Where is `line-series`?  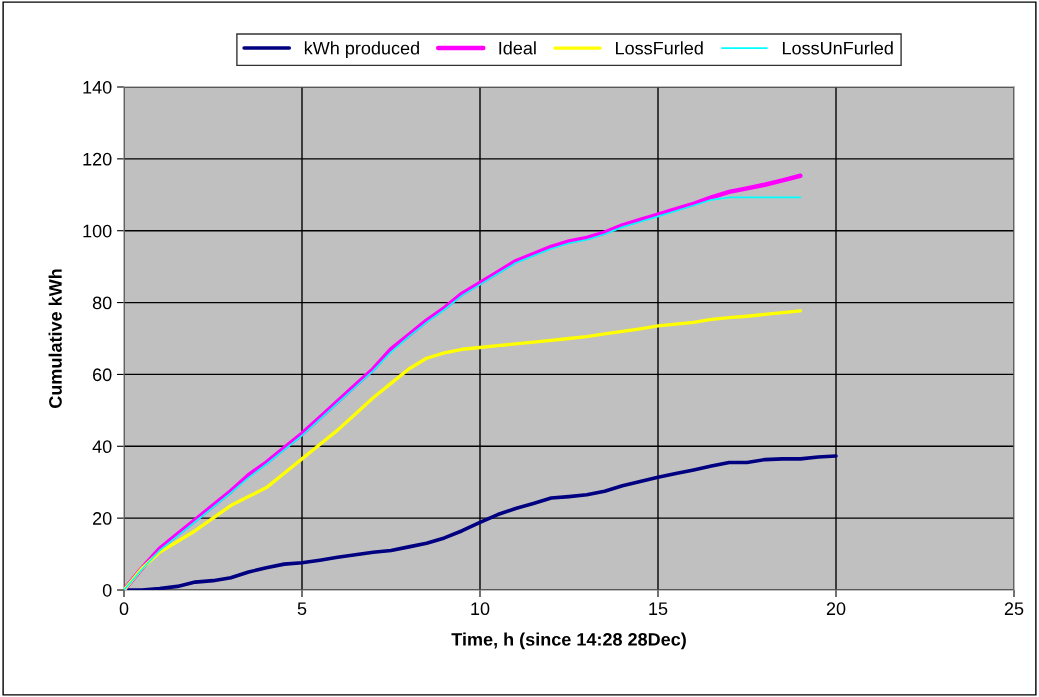
line-series is located at coordinates (481, 522).